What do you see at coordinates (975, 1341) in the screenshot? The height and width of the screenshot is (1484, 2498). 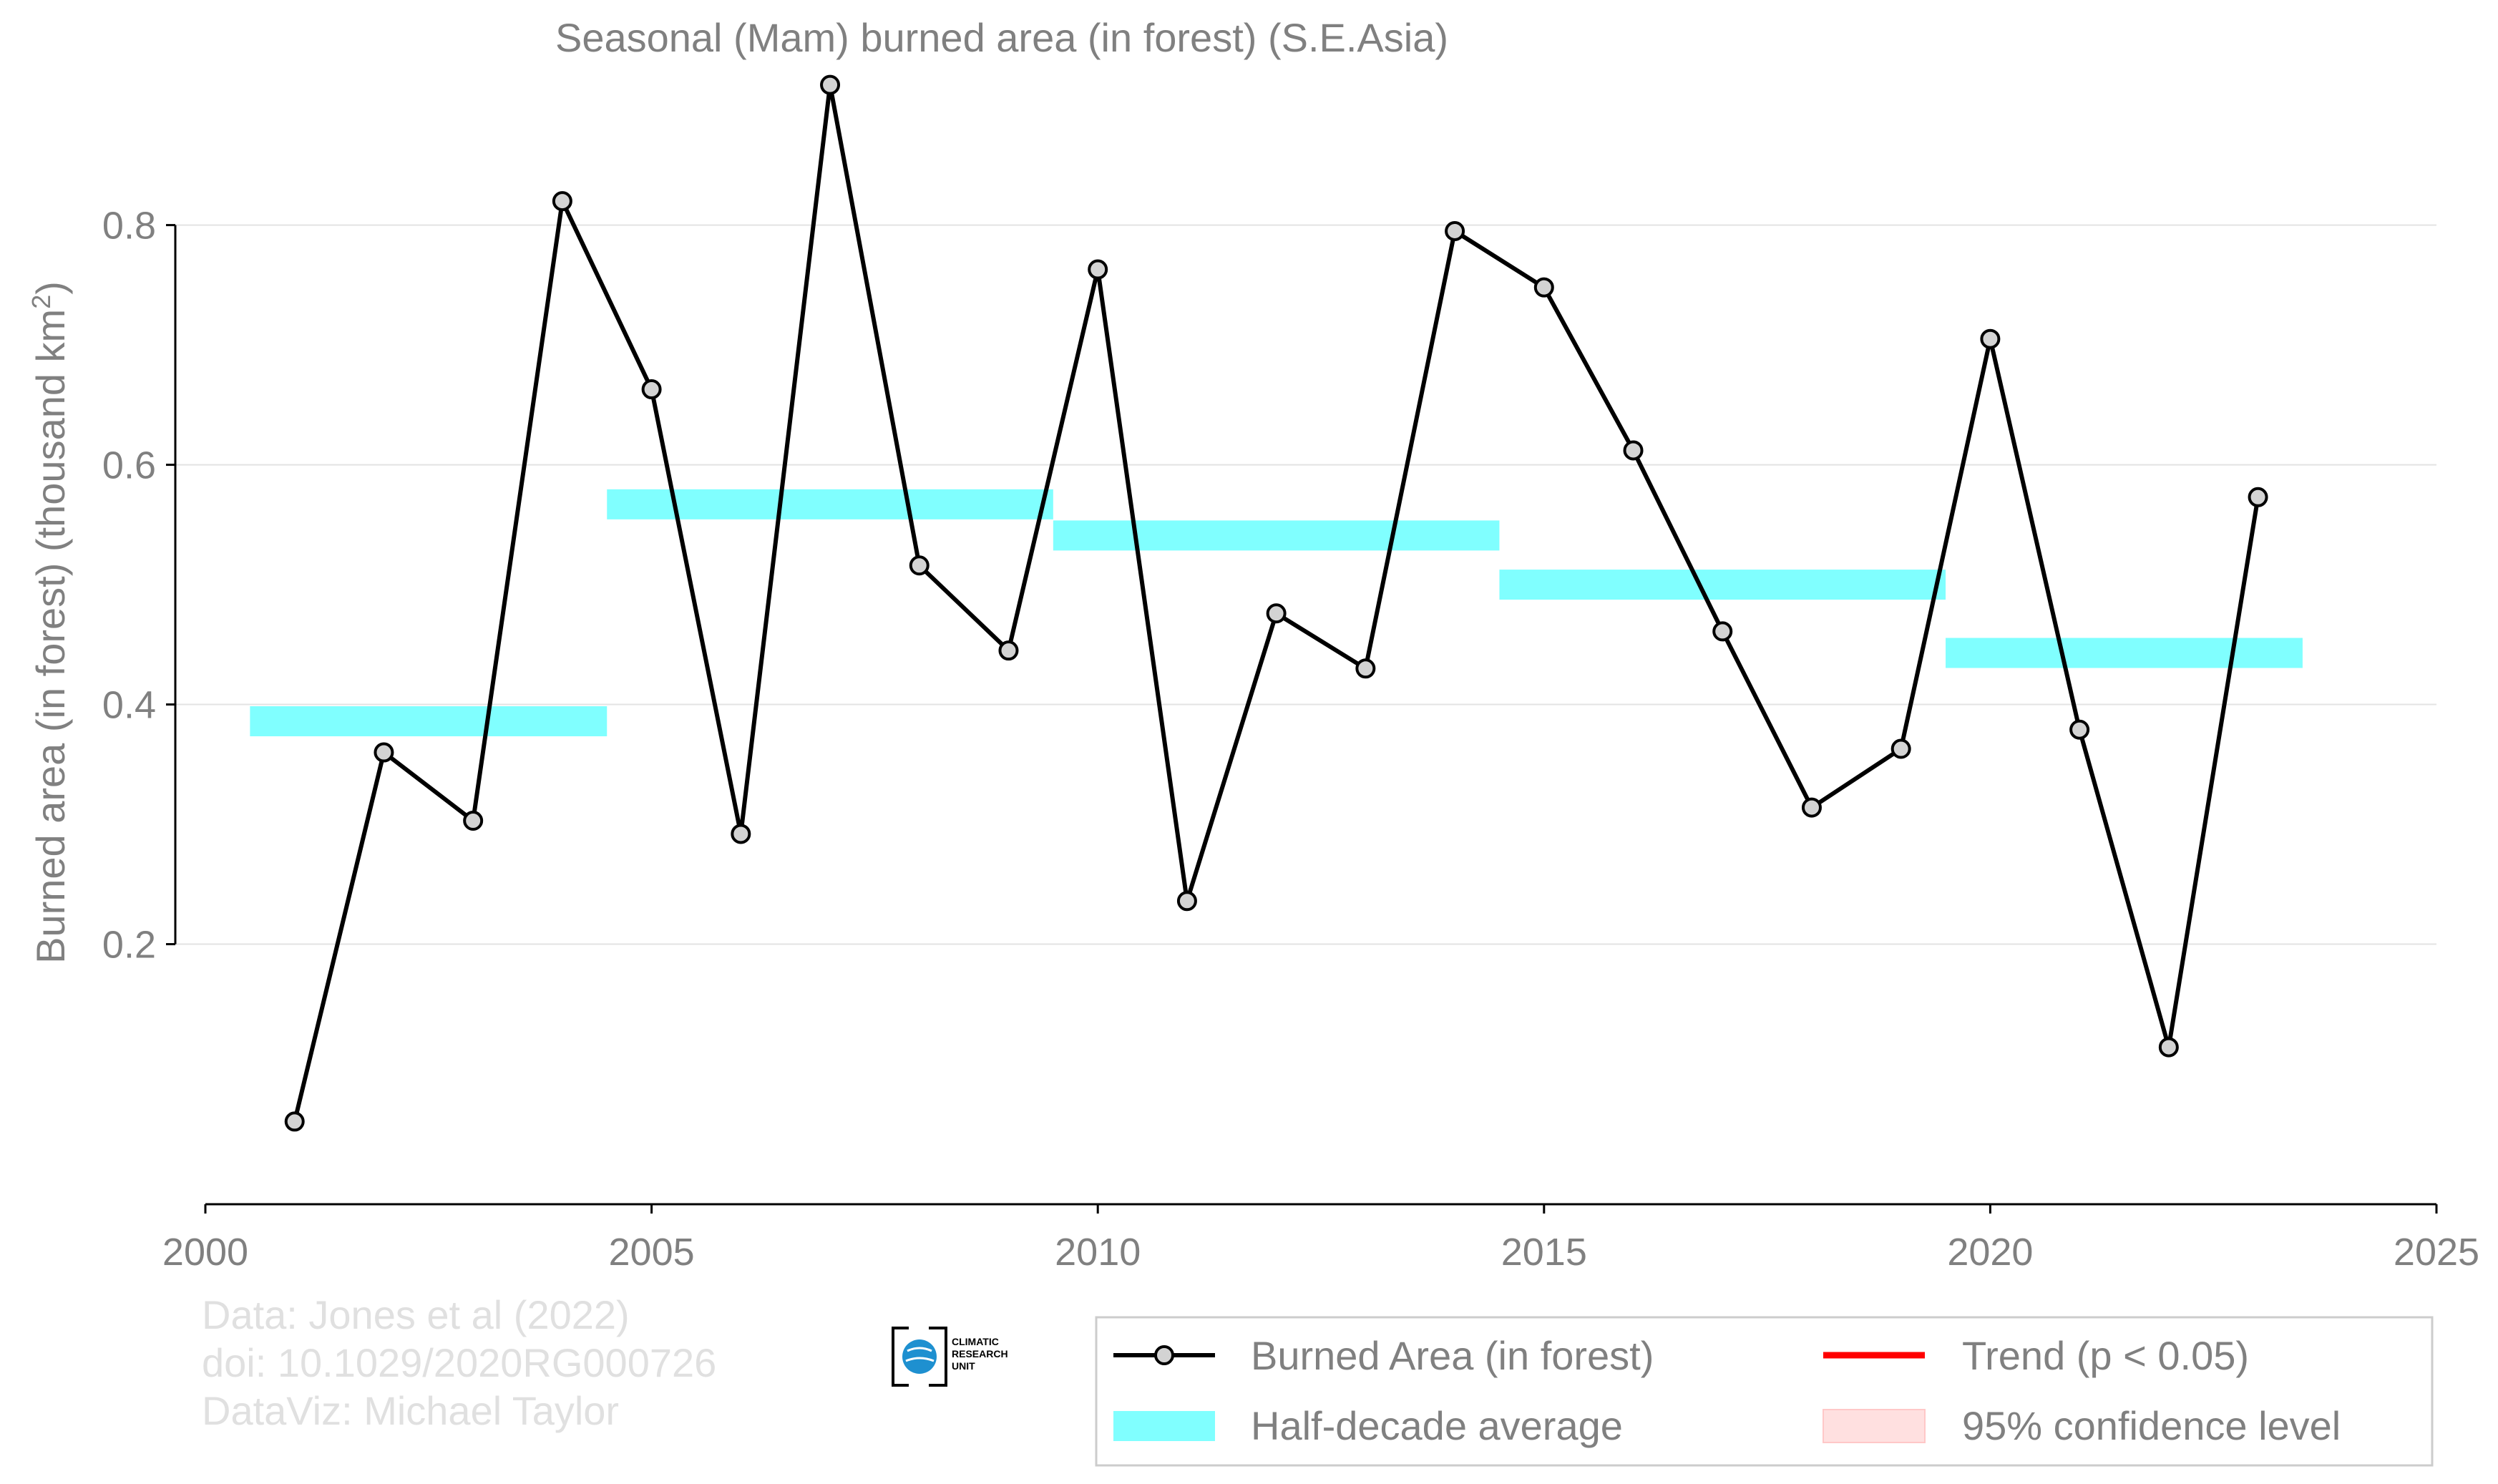 I see `logo-text-1: CLIMATIC` at bounding box center [975, 1341].